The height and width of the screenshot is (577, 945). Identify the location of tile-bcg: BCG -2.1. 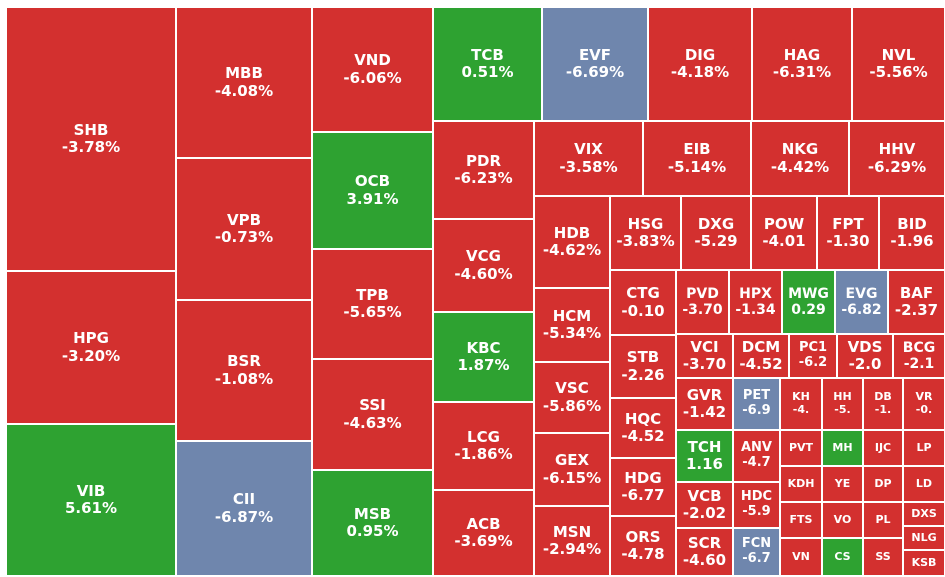
(919, 356).